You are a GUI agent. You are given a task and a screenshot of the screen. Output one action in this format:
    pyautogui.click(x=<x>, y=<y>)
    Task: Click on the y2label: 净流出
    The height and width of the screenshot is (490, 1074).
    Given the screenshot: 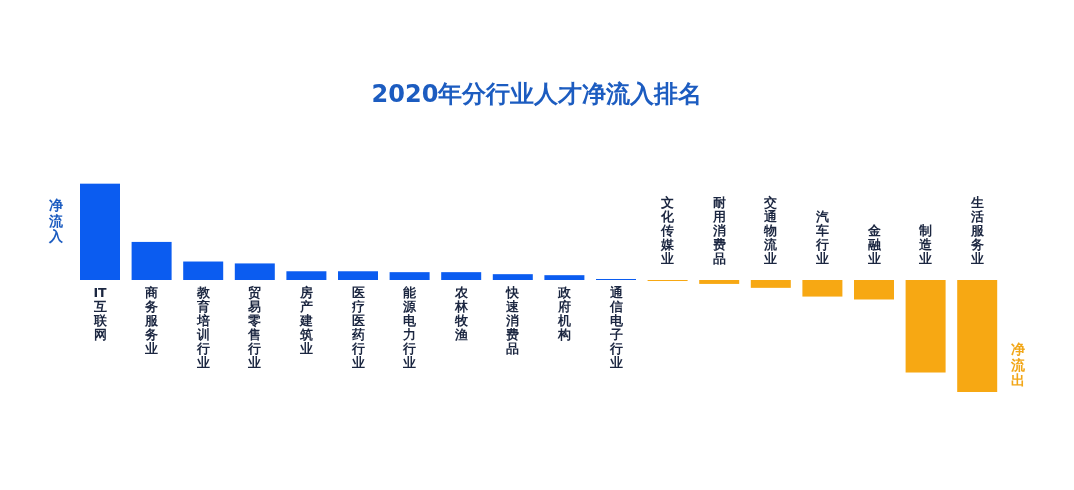 What is the action you would take?
    pyautogui.click(x=1018, y=364)
    